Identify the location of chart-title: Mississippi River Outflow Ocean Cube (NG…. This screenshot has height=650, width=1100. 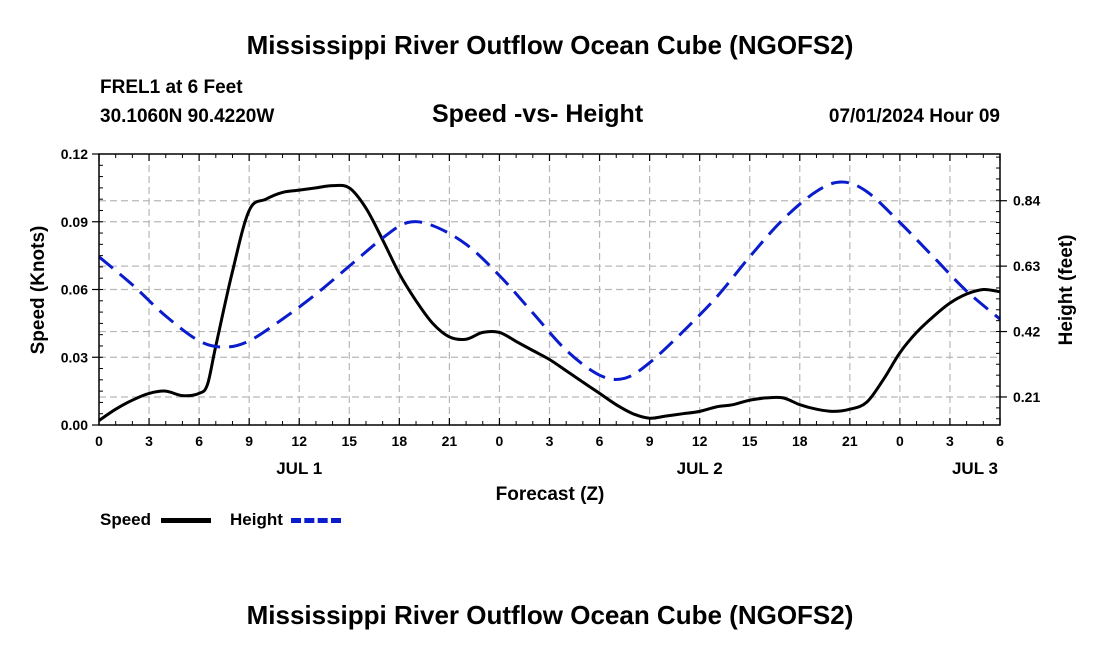
(550, 45).